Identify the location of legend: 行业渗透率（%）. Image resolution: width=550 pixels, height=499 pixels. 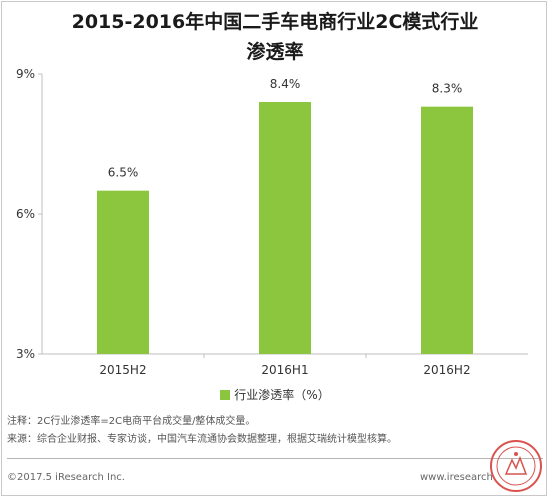
(275, 395).